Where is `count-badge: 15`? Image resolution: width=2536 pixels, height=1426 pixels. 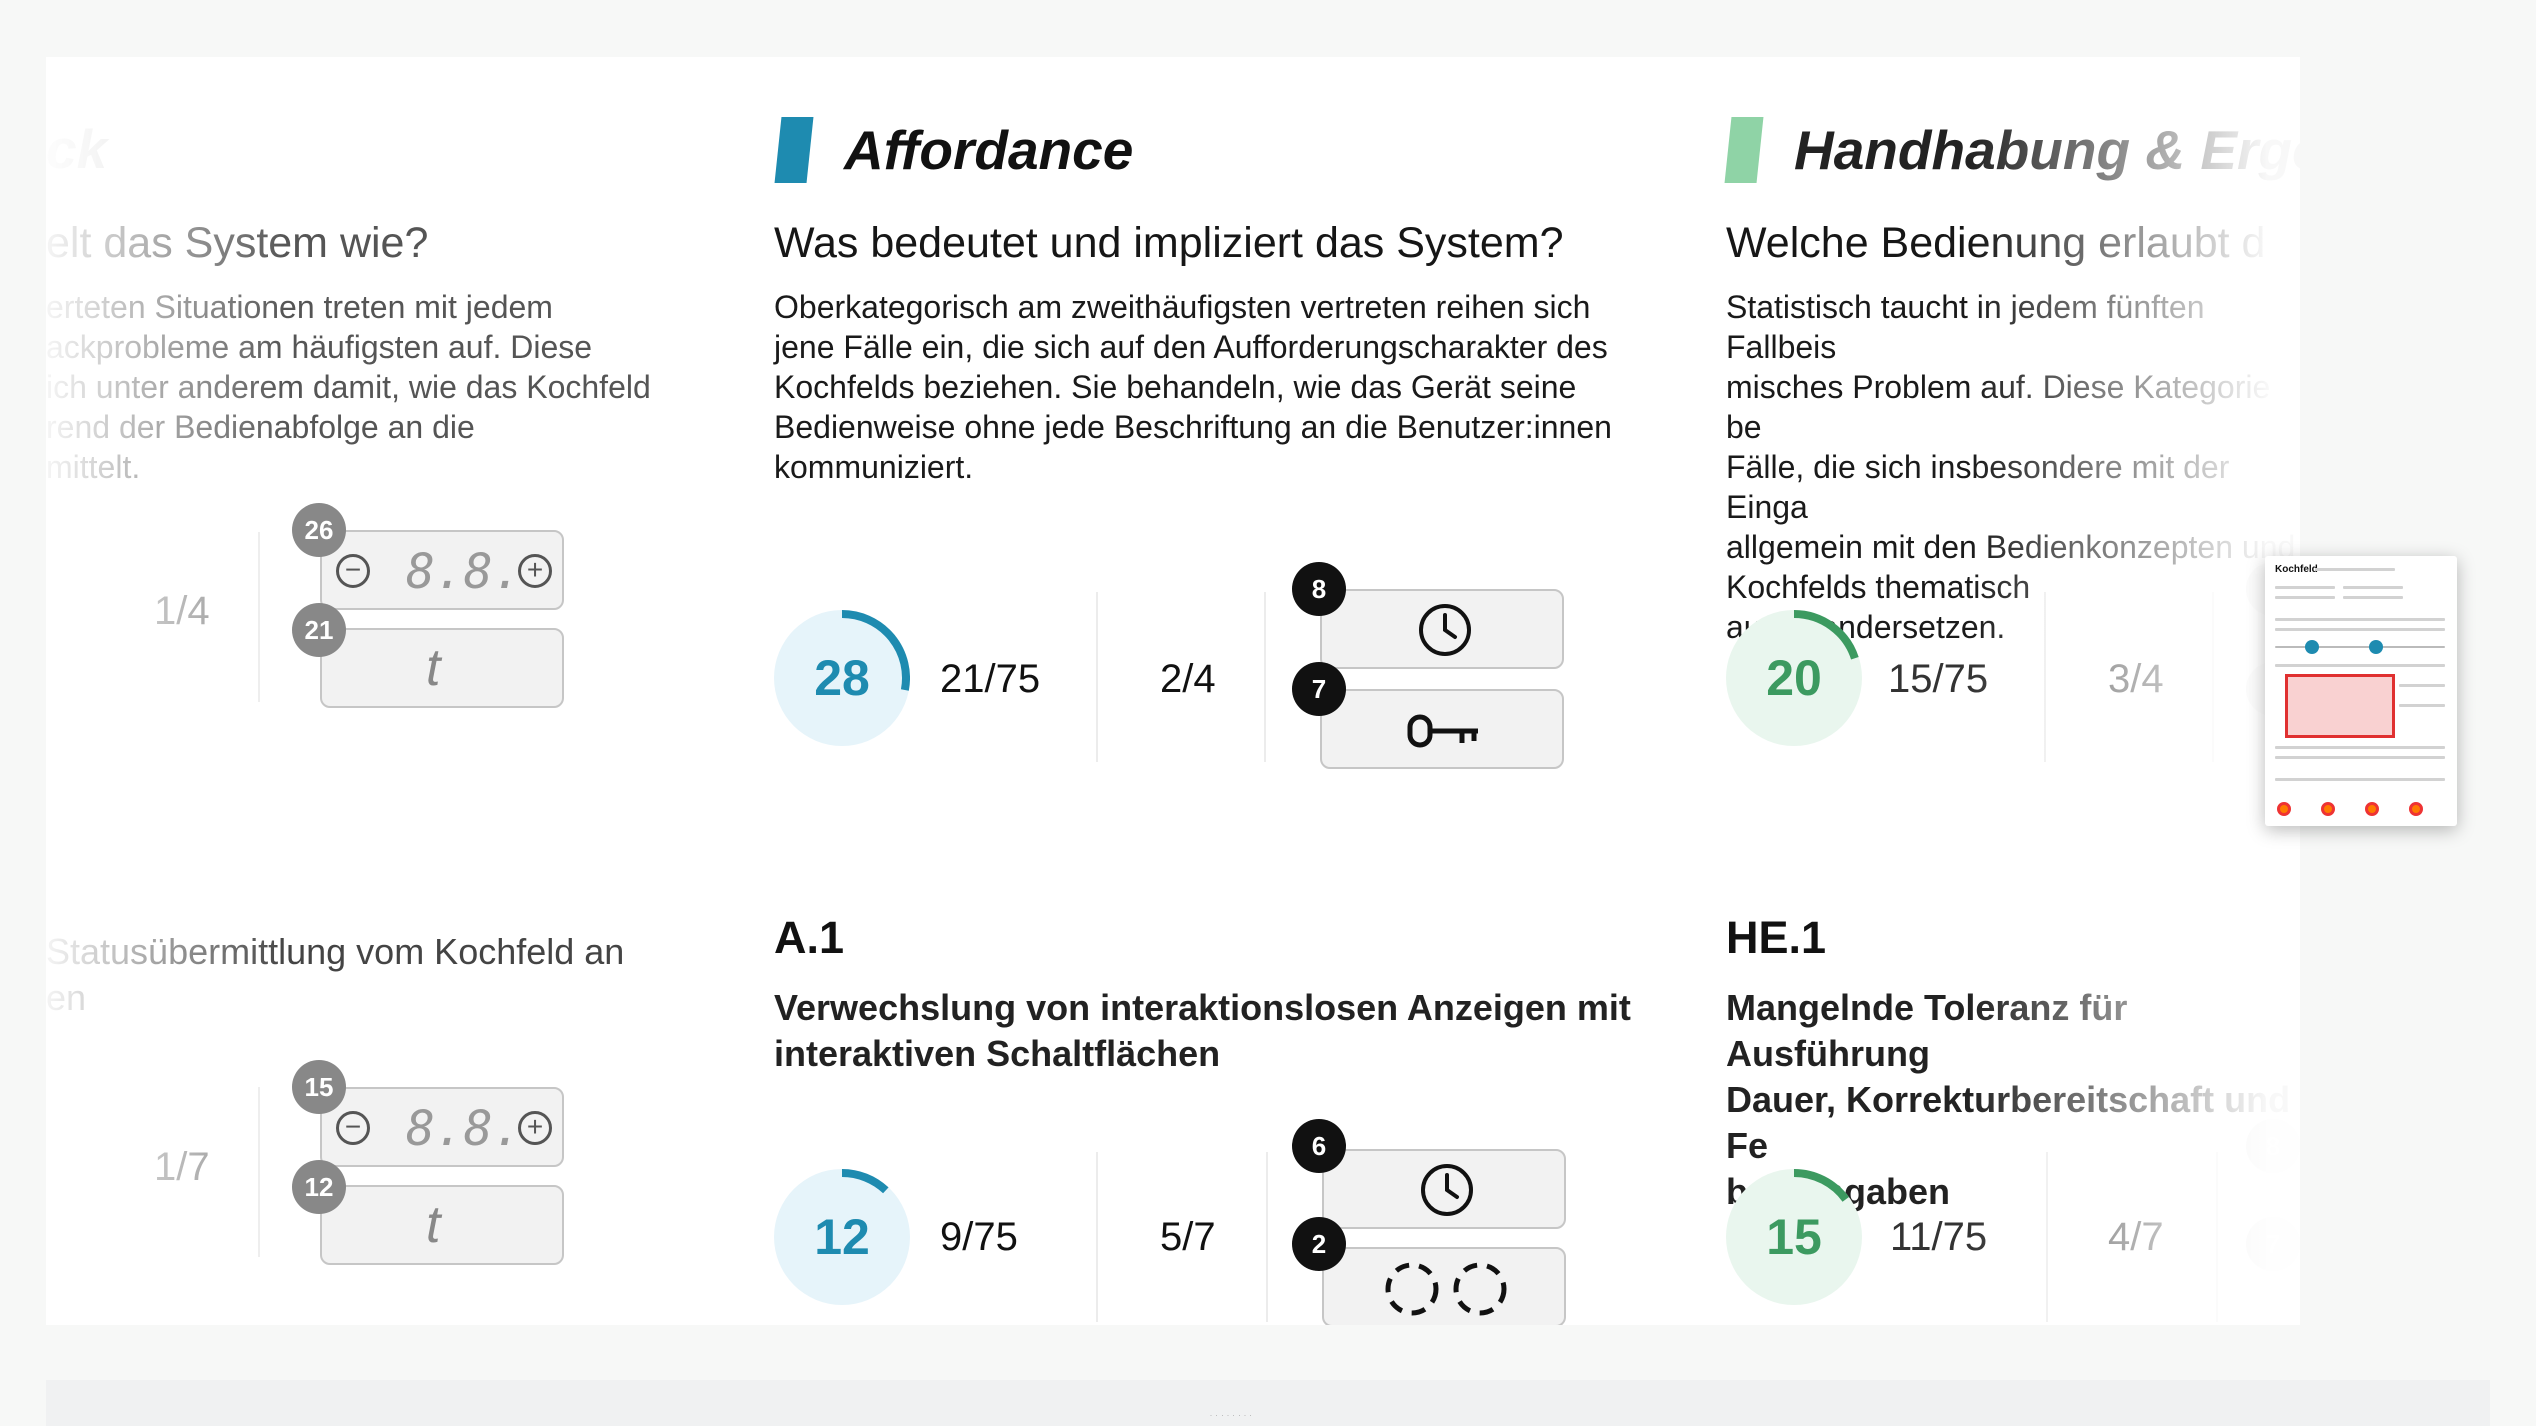 count-badge: 15 is located at coordinates (319, 1087).